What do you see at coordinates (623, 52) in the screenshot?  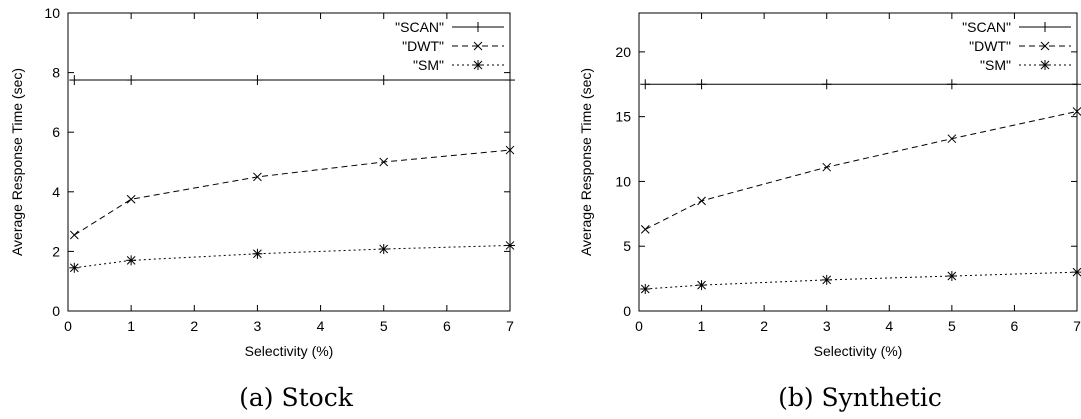 I see `y-tick-label: 20` at bounding box center [623, 52].